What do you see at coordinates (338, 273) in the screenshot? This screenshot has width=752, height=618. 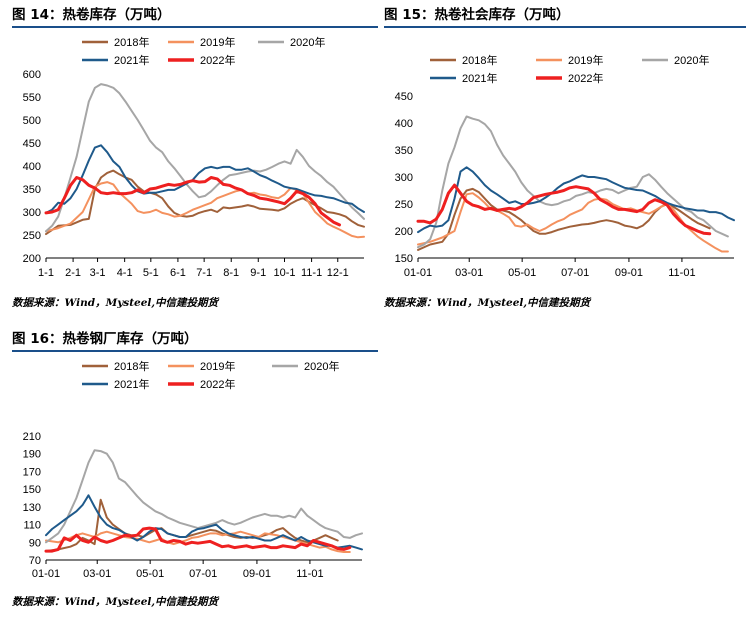 I see `x-tick-label: 12-1` at bounding box center [338, 273].